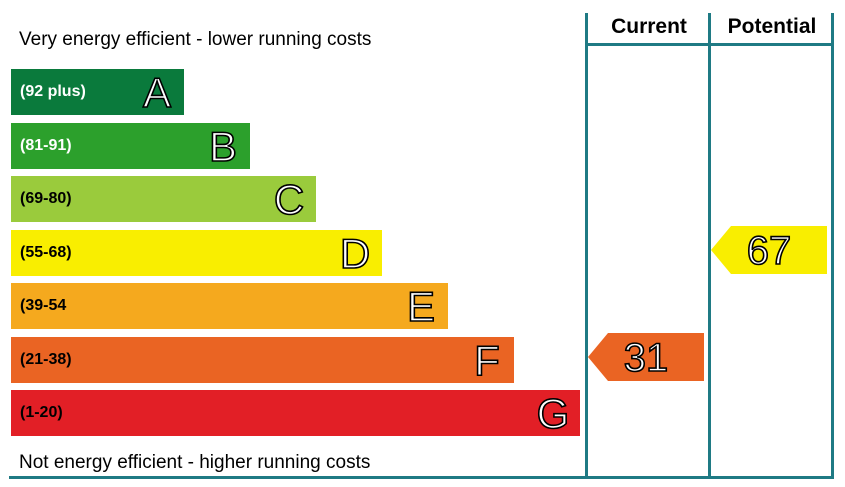 The image size is (845, 487). Describe the element at coordinates (53, 91) in the screenshot. I see `rating-range-label: (92 plus)` at that location.